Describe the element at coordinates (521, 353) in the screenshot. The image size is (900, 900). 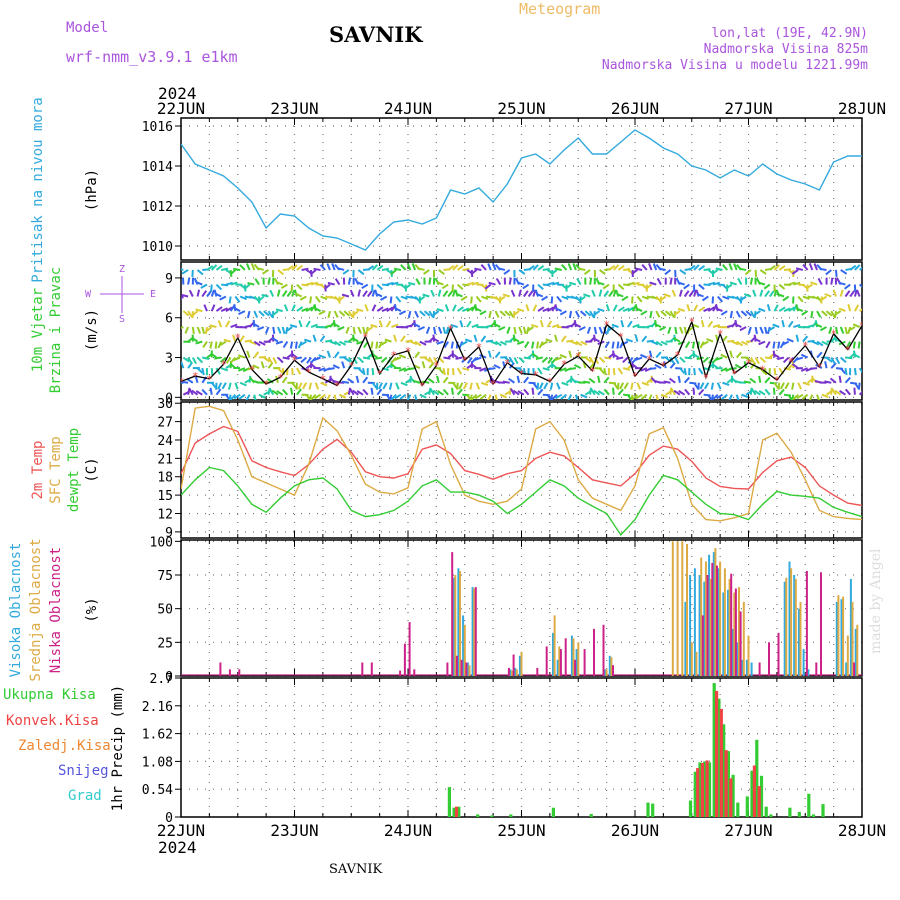
I see `wind-speed-line` at that location.